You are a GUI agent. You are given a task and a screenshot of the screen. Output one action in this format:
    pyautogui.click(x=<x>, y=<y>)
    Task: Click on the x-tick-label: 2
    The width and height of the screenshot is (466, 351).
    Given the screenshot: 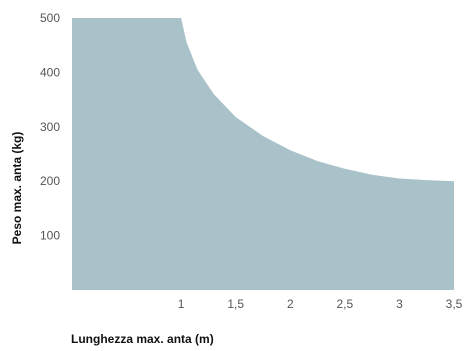 What is the action you would take?
    pyautogui.click(x=290, y=304)
    